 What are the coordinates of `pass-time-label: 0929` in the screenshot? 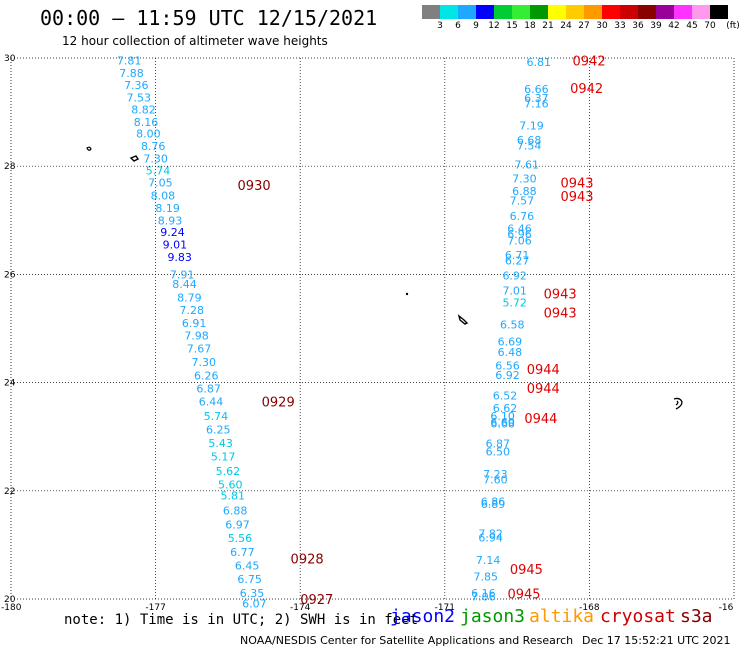 It's located at (278, 403).